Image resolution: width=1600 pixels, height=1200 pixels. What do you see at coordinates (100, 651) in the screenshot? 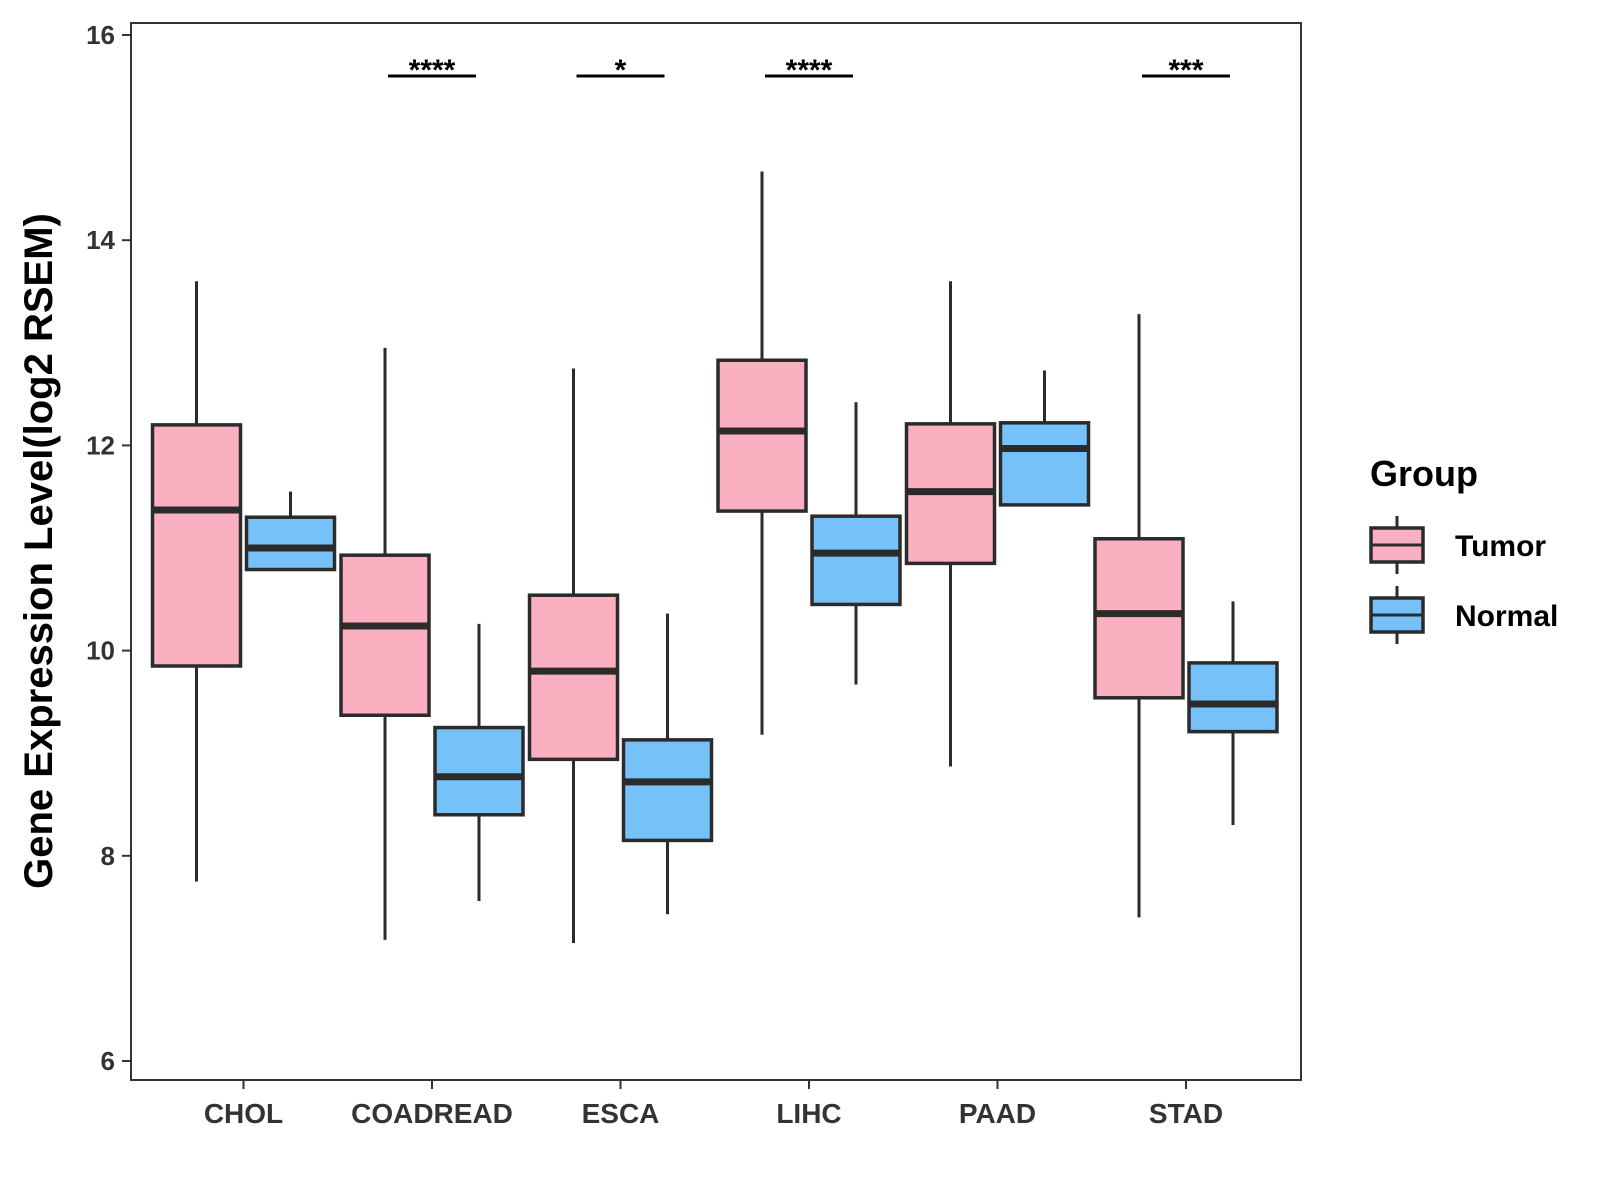
I see `y-tick-label: 10` at bounding box center [100, 651].